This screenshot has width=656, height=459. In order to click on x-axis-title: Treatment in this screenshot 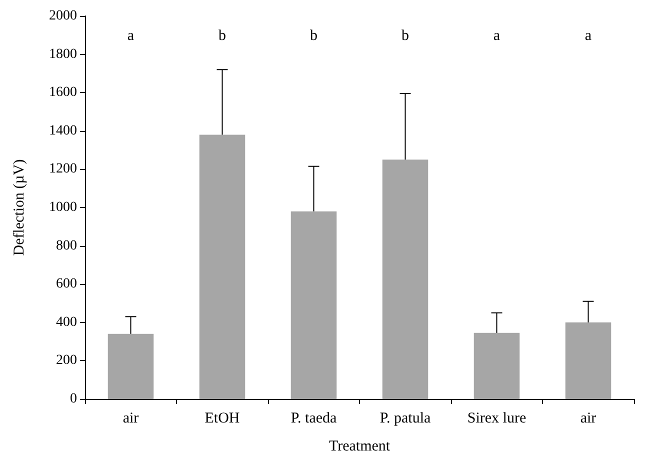, I will do `click(359, 446)`.